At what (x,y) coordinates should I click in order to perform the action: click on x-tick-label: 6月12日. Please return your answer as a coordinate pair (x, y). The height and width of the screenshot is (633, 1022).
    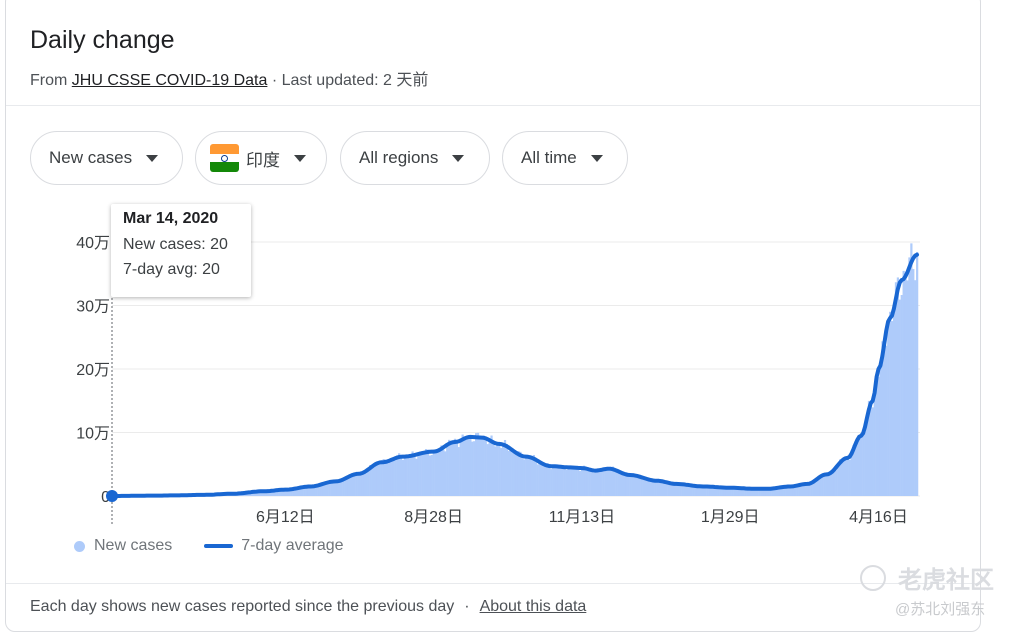
    Looking at the image, I should click on (285, 517).